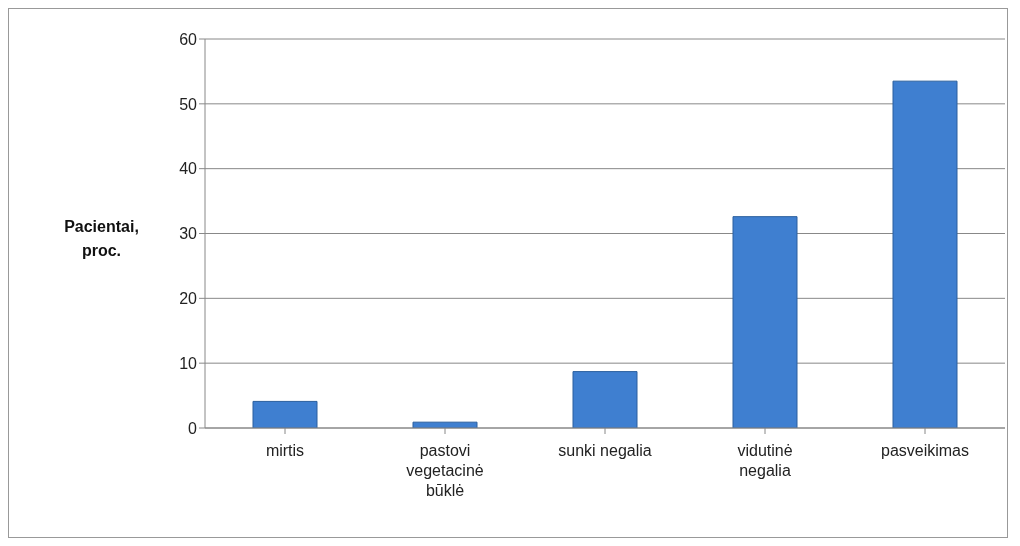 This screenshot has width=1020, height=546. What do you see at coordinates (925, 450) in the screenshot?
I see `x-tick-label: pasveikimas` at bounding box center [925, 450].